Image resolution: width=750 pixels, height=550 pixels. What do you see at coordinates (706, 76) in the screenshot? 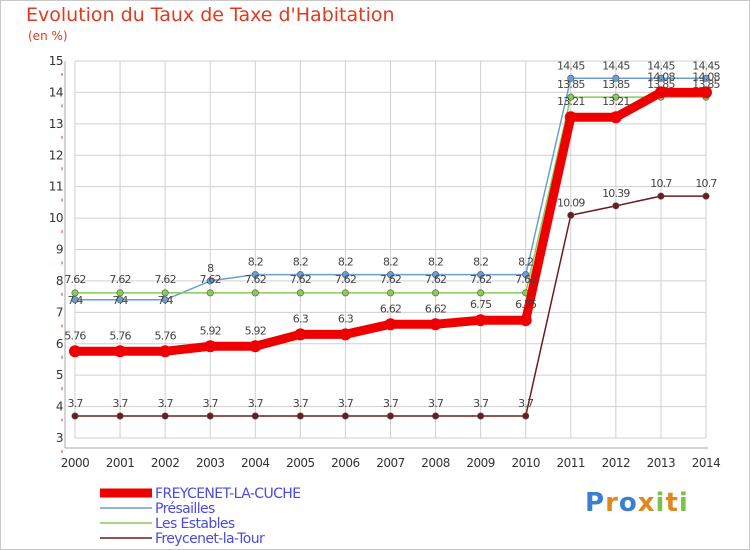
I see `data-label: 14.08` at bounding box center [706, 76].